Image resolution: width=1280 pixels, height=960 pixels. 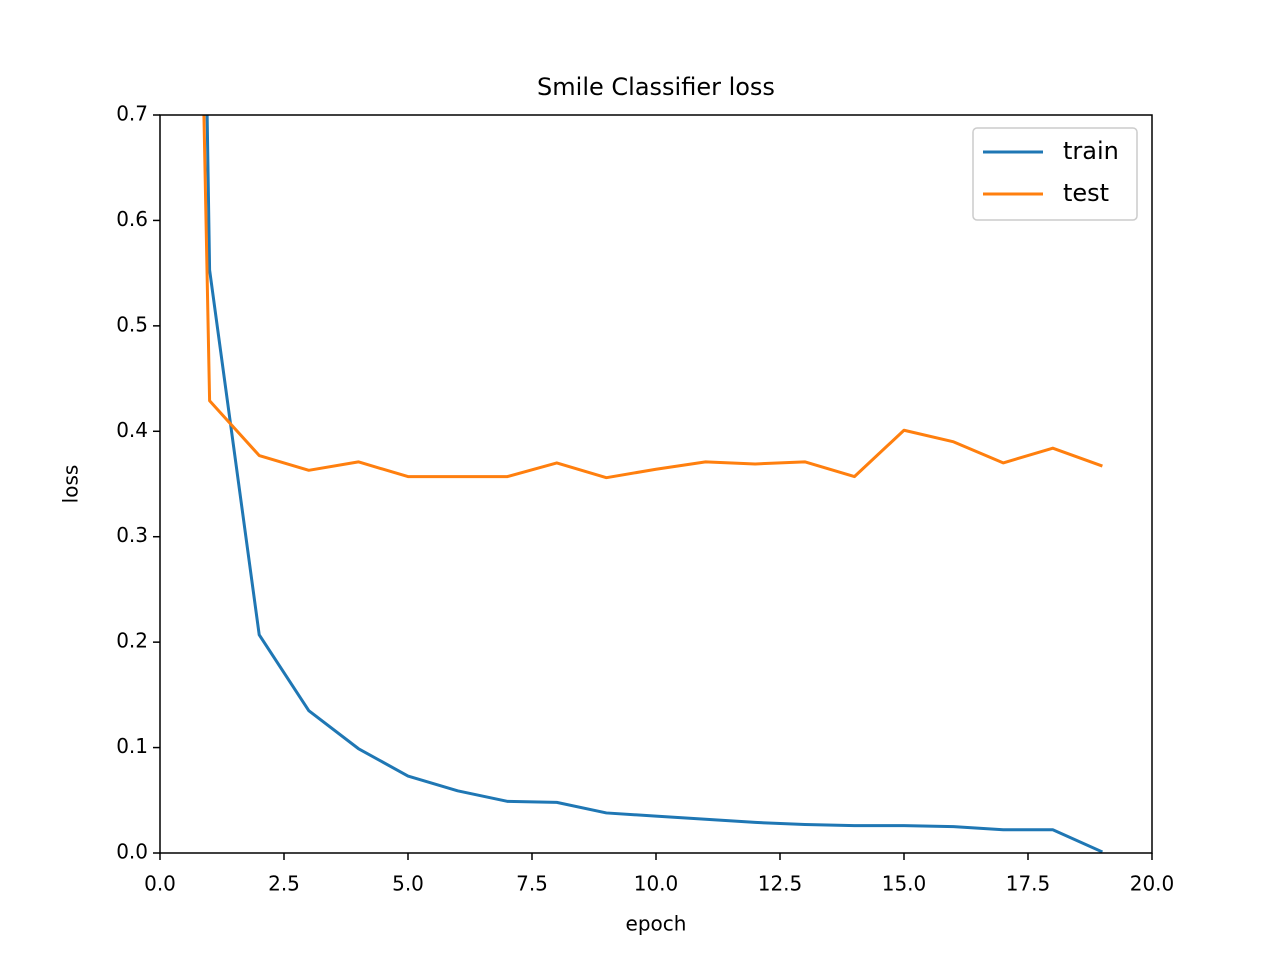 What do you see at coordinates (532, 884) in the screenshot?
I see `x-tick-label: 7.5` at bounding box center [532, 884].